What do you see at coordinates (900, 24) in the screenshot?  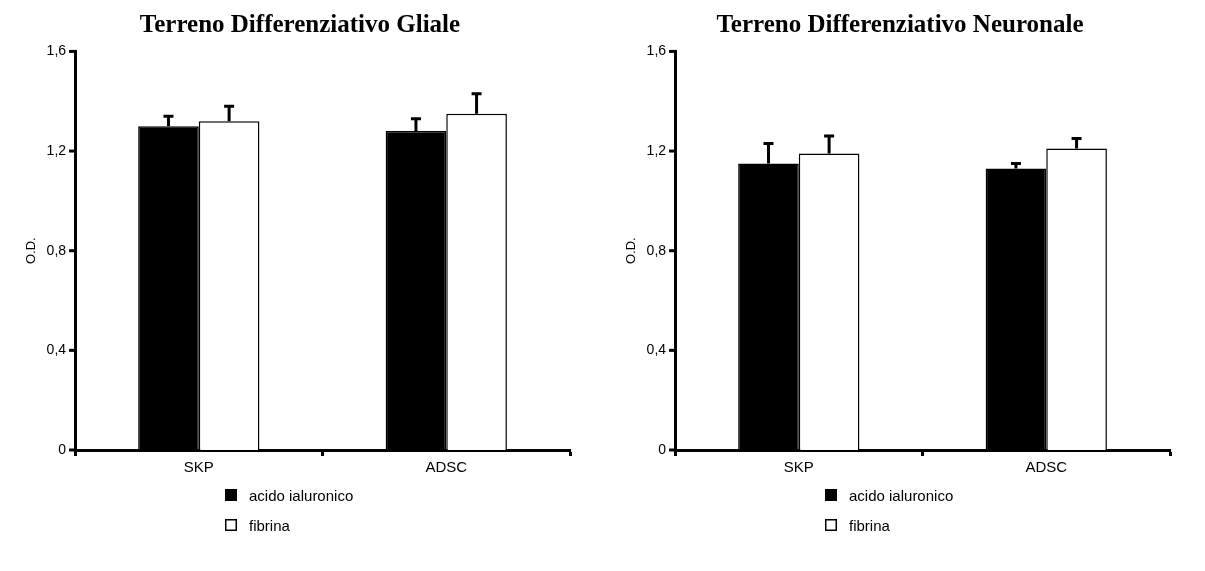 I see `chart-title: Terreno Differenziativo Neuronale` at bounding box center [900, 24].